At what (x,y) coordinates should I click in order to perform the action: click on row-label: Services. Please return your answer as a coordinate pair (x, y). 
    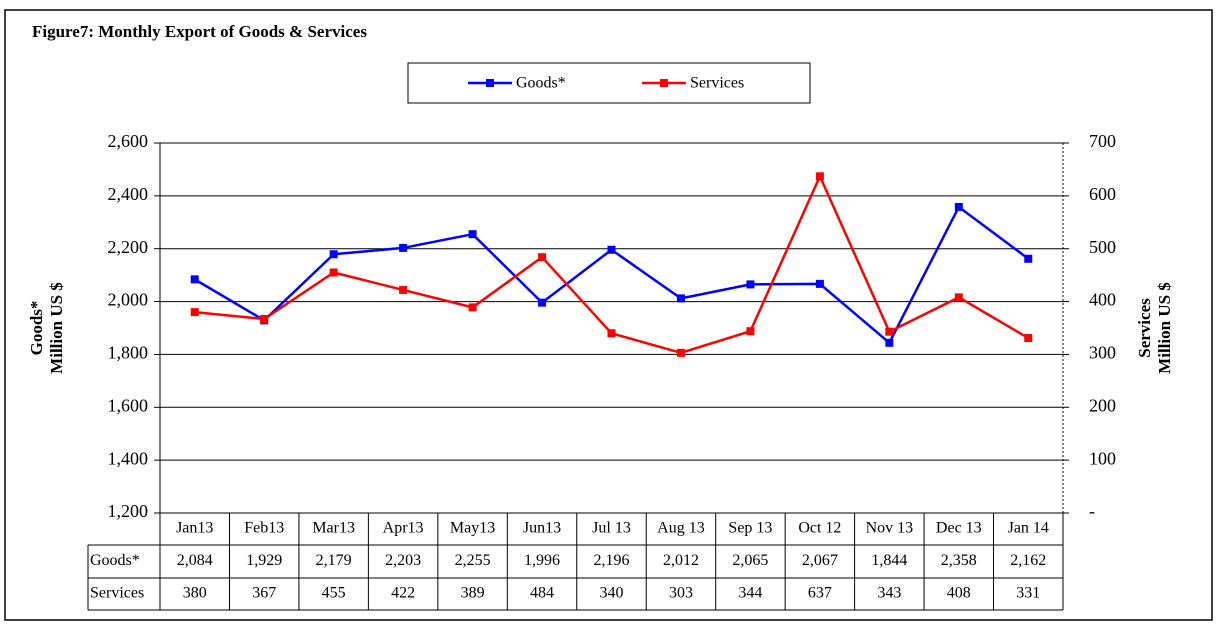
    Looking at the image, I should click on (117, 593).